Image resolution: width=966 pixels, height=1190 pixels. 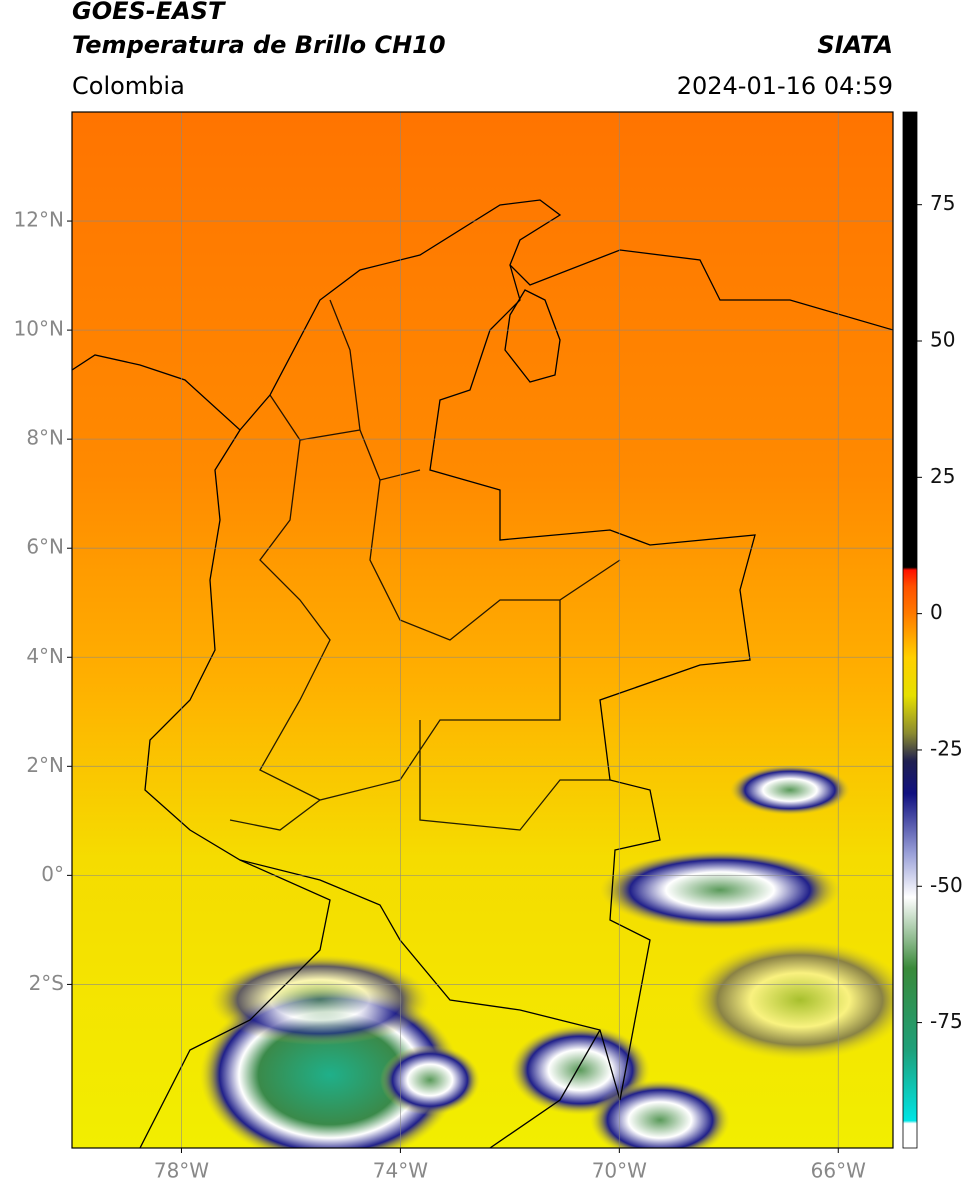 I want to click on x-tick-label: 78°W, so click(x=181, y=1171).